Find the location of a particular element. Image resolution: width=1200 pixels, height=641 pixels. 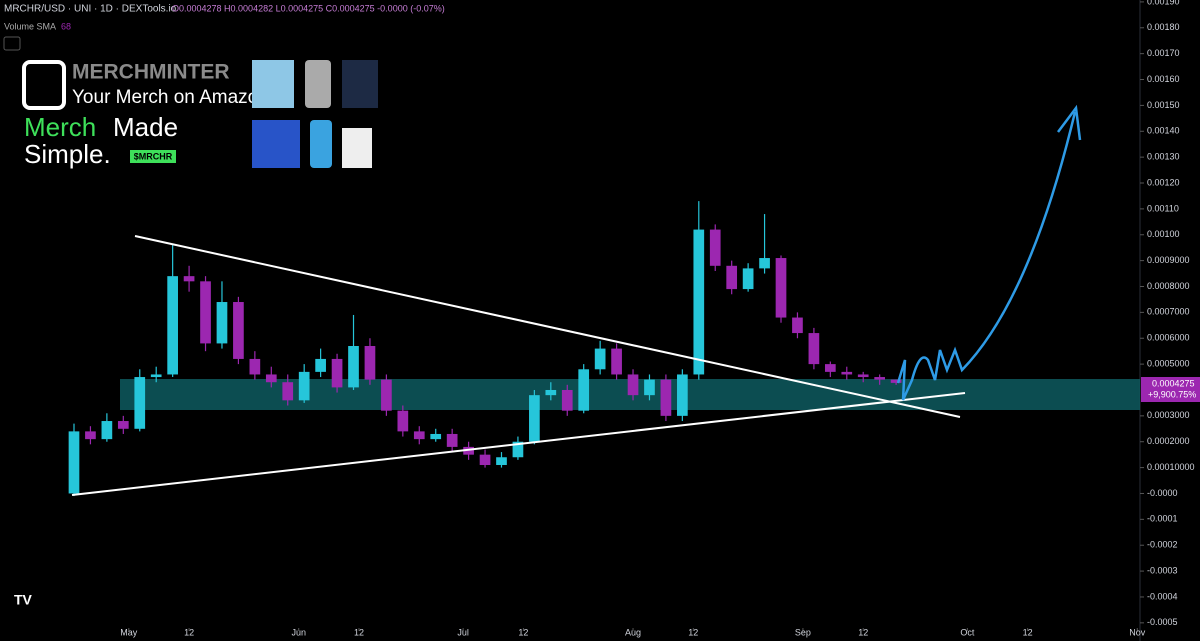

last-price: 0.0004275 is located at coordinates (1173, 383).